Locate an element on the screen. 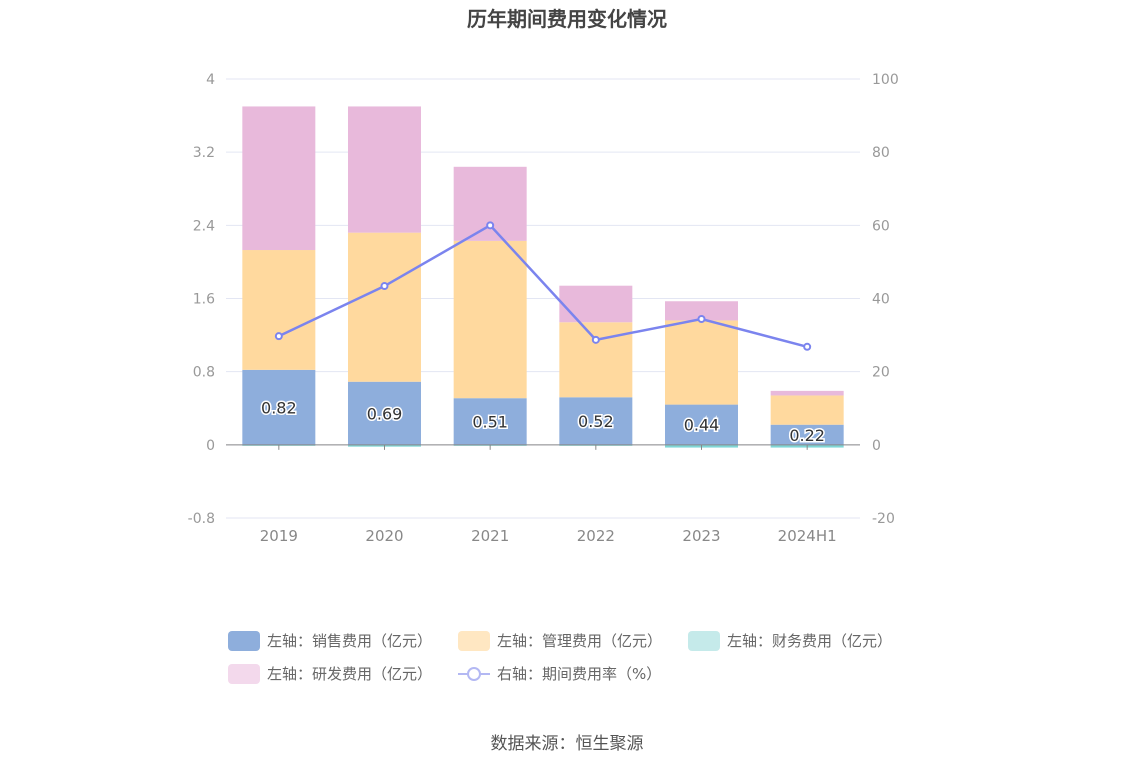 The width and height of the screenshot is (1134, 766). right-tick-label: 100 is located at coordinates (885, 80).